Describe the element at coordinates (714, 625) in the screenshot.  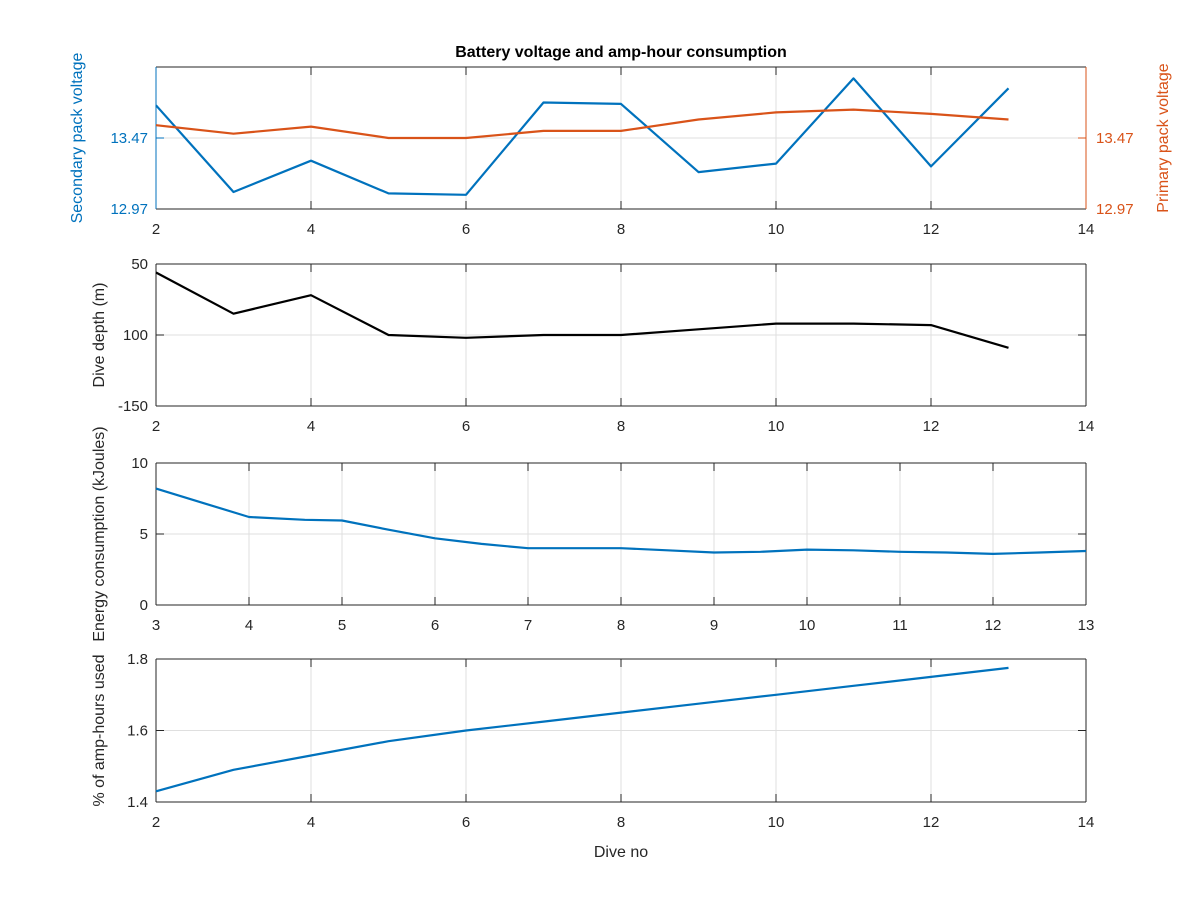
I see `x-tick-label: 9` at that location.